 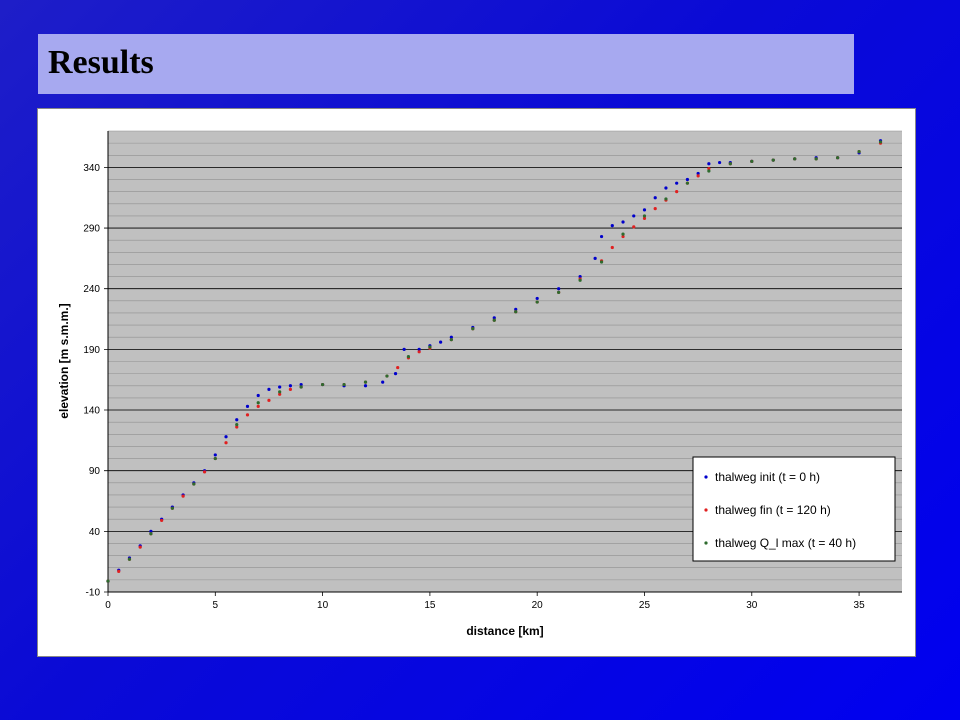 What do you see at coordinates (860, 605) in the screenshot?
I see `x-tick-label: 35` at bounding box center [860, 605].